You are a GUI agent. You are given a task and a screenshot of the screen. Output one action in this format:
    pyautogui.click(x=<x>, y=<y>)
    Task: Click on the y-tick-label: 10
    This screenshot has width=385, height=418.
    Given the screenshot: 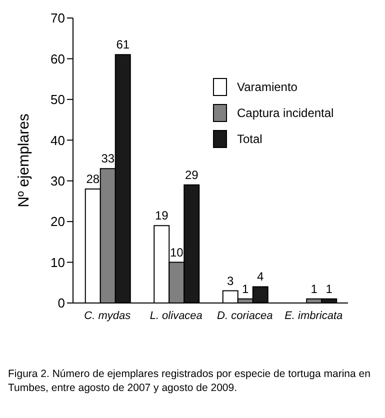 What is the action you would take?
    pyautogui.click(x=57, y=262)
    